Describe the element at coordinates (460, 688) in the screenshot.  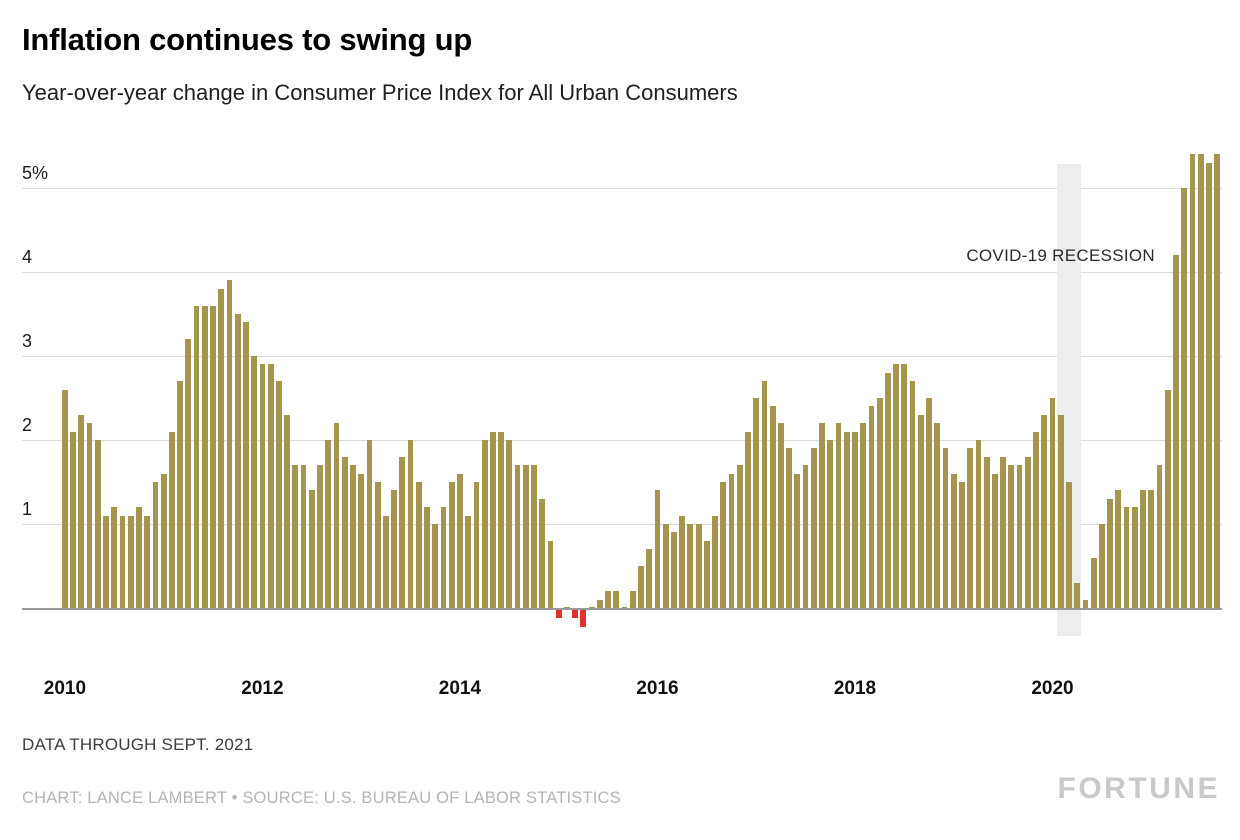
I see `x-axis-label-2014: 2014` at that location.